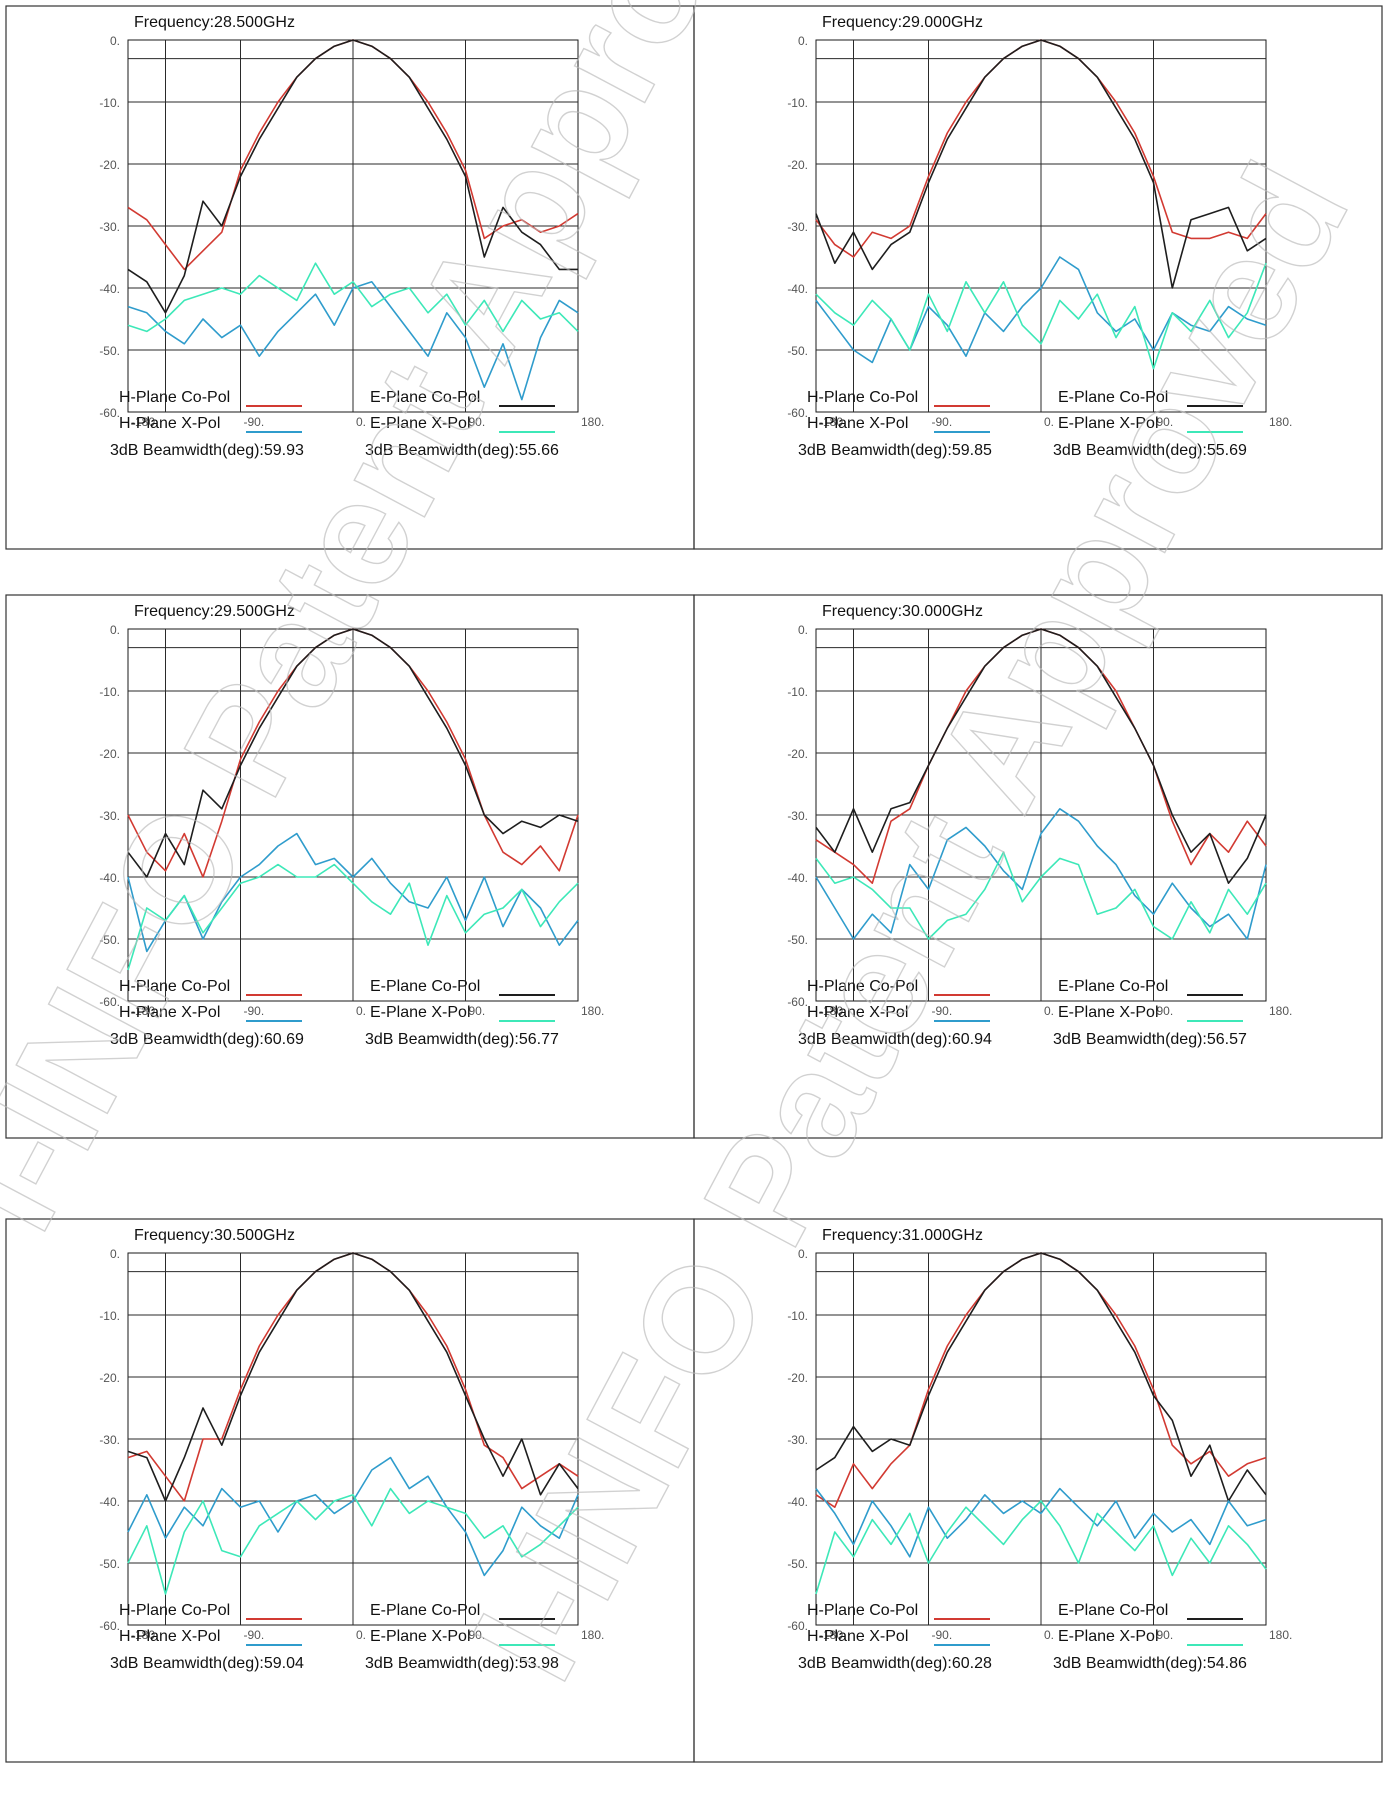 This screenshot has width=1387, height=1796. Describe the element at coordinates (895, 1663) in the screenshot. I see `h-beamwidth-label: 3dB Beamwidth(deg):60.28` at that location.